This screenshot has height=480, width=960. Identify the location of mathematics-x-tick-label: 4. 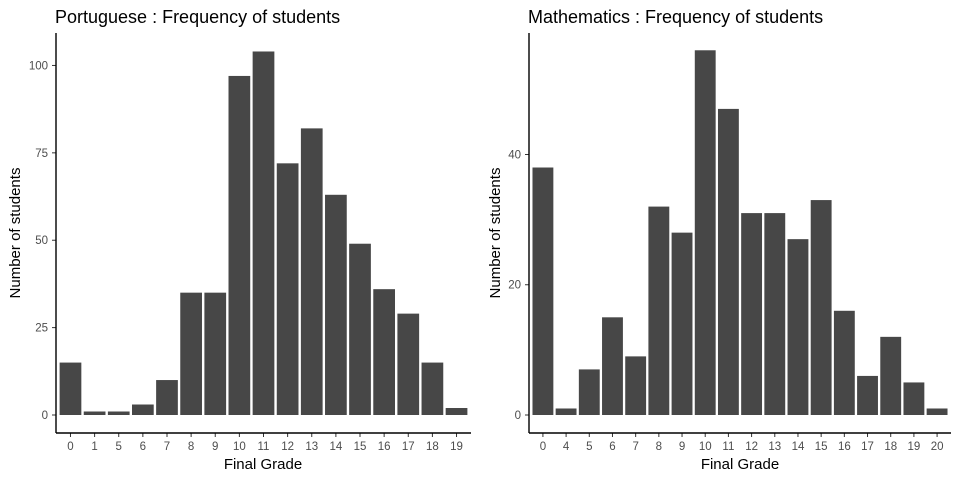
(566, 447).